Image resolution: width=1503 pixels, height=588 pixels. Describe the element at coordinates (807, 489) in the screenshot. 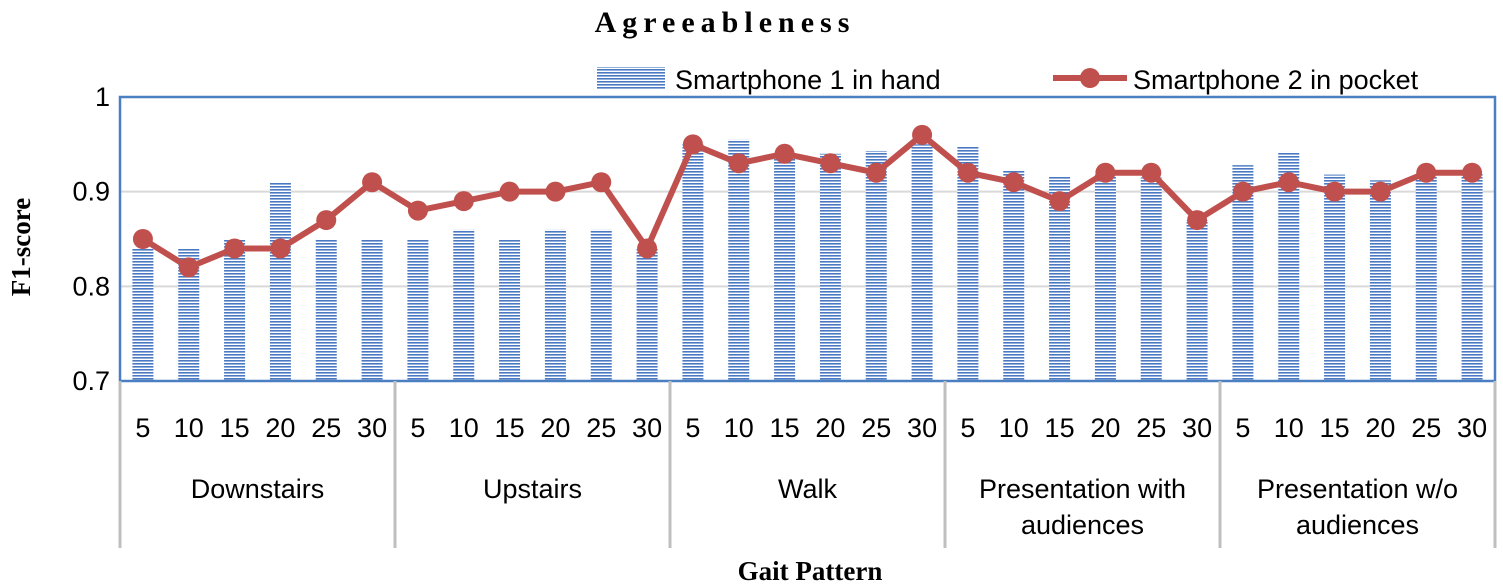

I see `x-group-label: Walk` at that location.